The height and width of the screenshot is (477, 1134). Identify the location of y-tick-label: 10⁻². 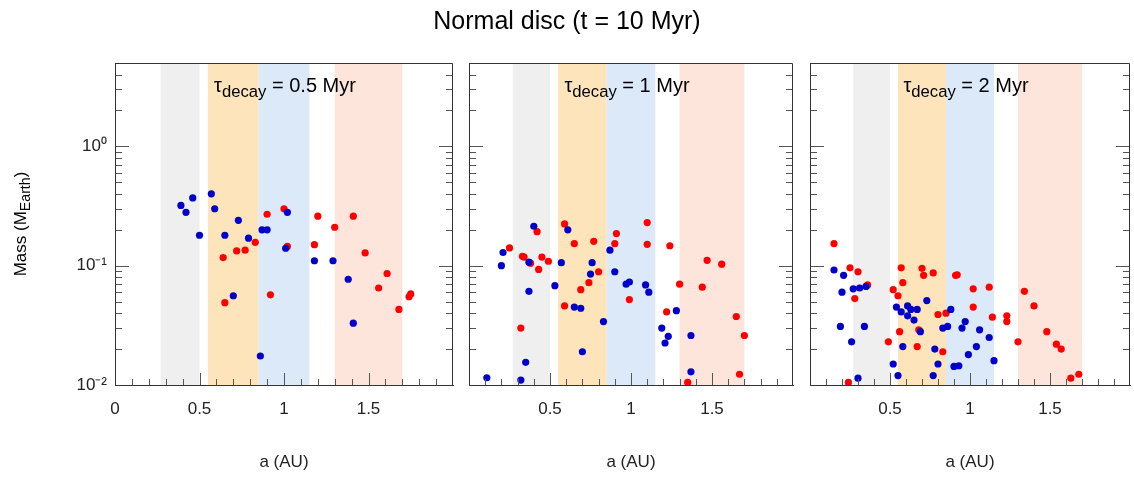
(92, 384).